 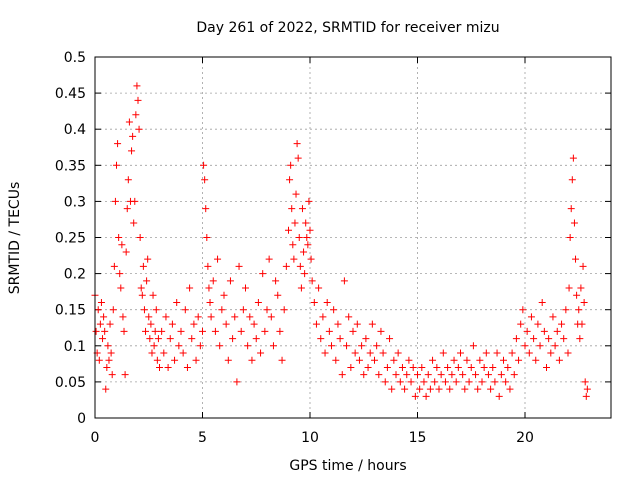 I want to click on y-tick-label: 0.45, so click(x=70, y=94).